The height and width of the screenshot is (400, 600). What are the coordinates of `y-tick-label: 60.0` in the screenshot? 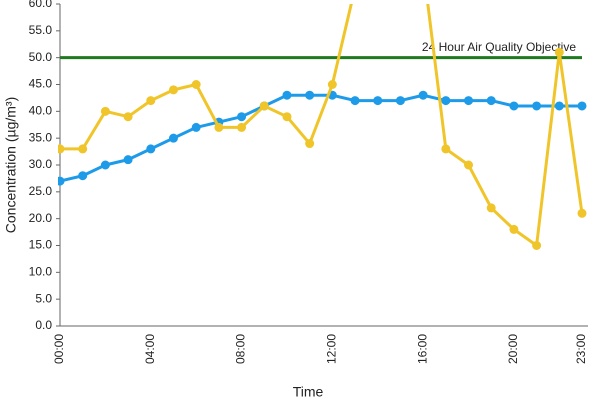 It's located at (41, 5).